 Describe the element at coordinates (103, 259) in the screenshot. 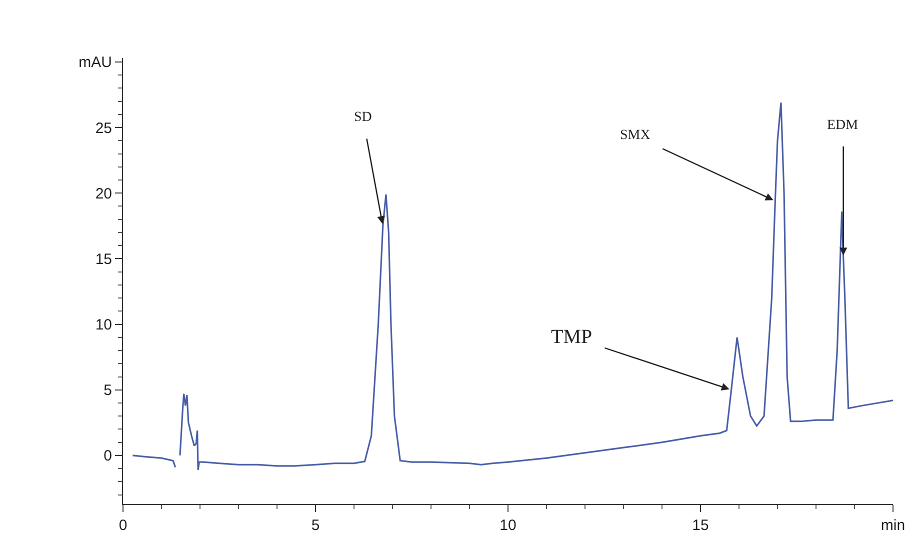

I see `y-tick-label: 15` at that location.